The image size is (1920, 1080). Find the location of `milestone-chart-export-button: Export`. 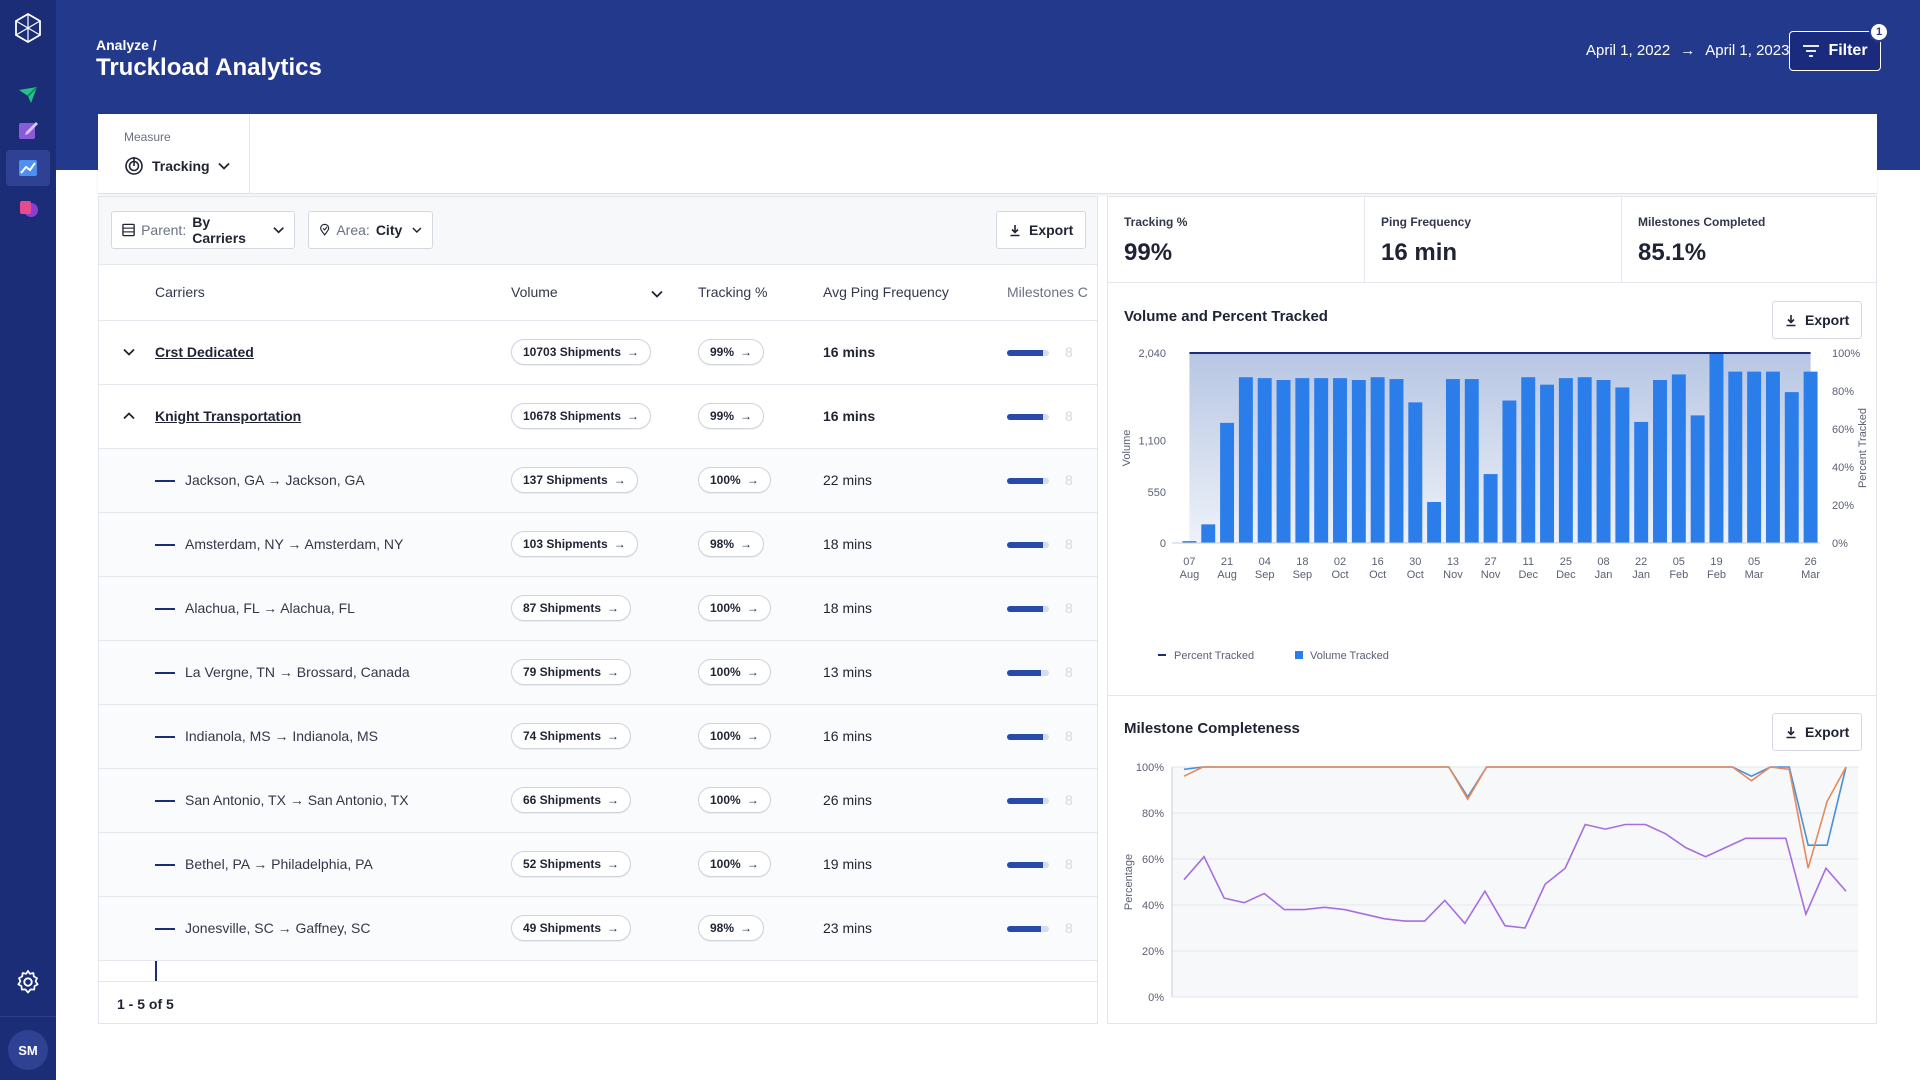

milestone-chart-export-button: Export is located at coordinates (1817, 732).